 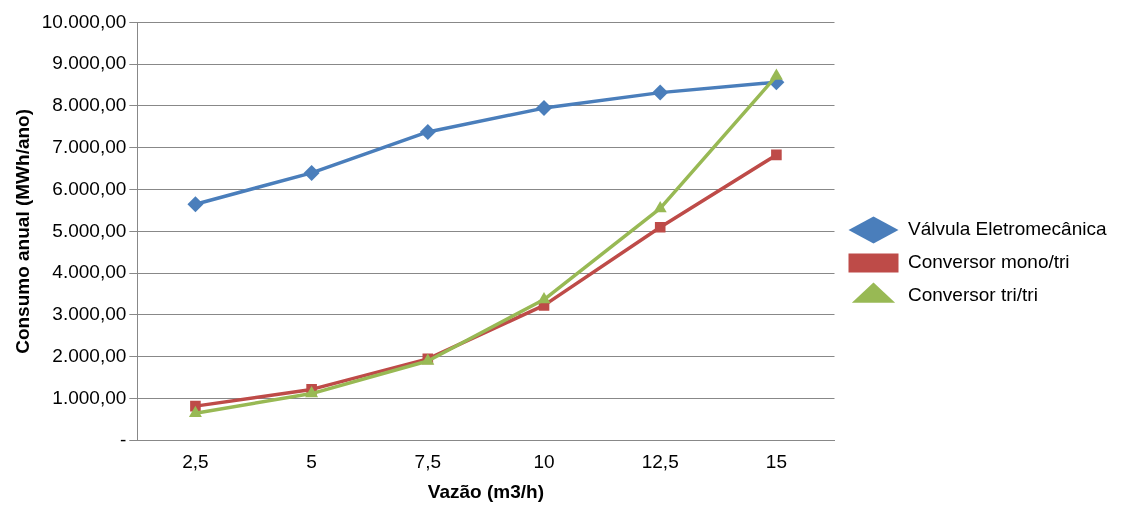 What do you see at coordinates (84, 21) in the screenshot?
I see `y-tick-label: 10.000,00` at bounding box center [84, 21].